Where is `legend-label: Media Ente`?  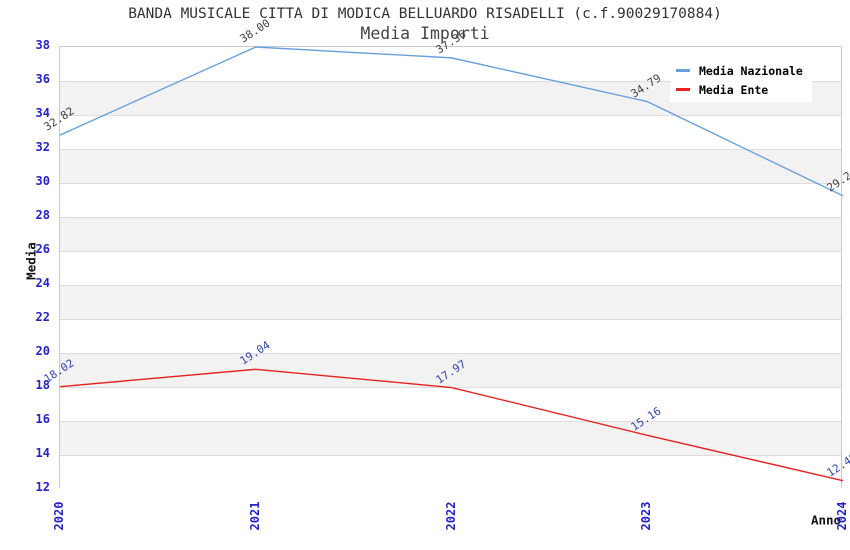 legend-label: Media Ente is located at coordinates (734, 89).